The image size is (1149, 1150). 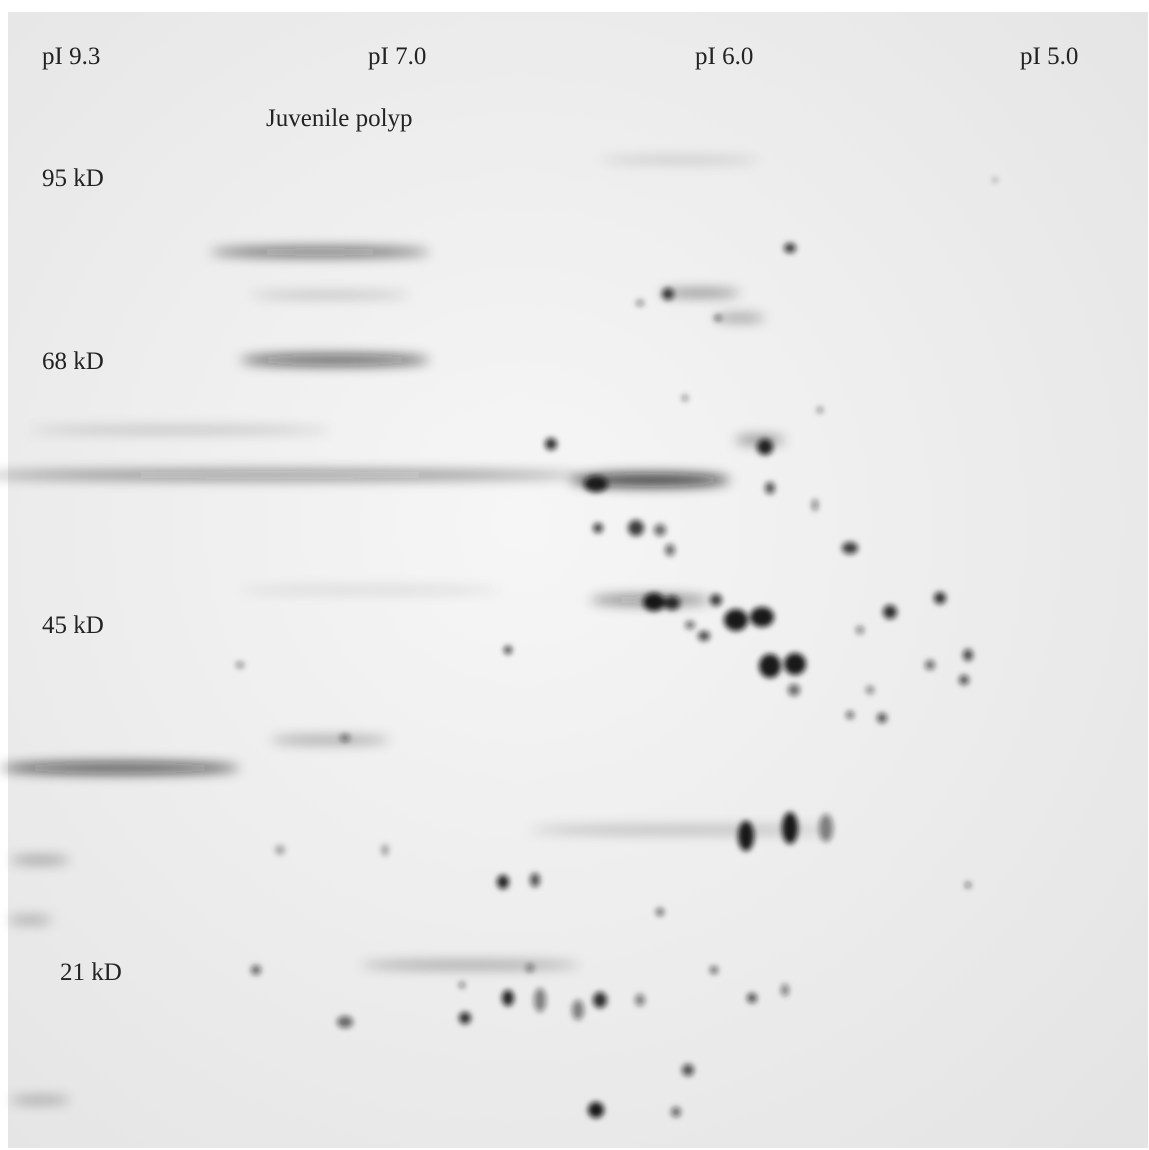 I want to click on mass-label: 95 kD, so click(x=73, y=178).